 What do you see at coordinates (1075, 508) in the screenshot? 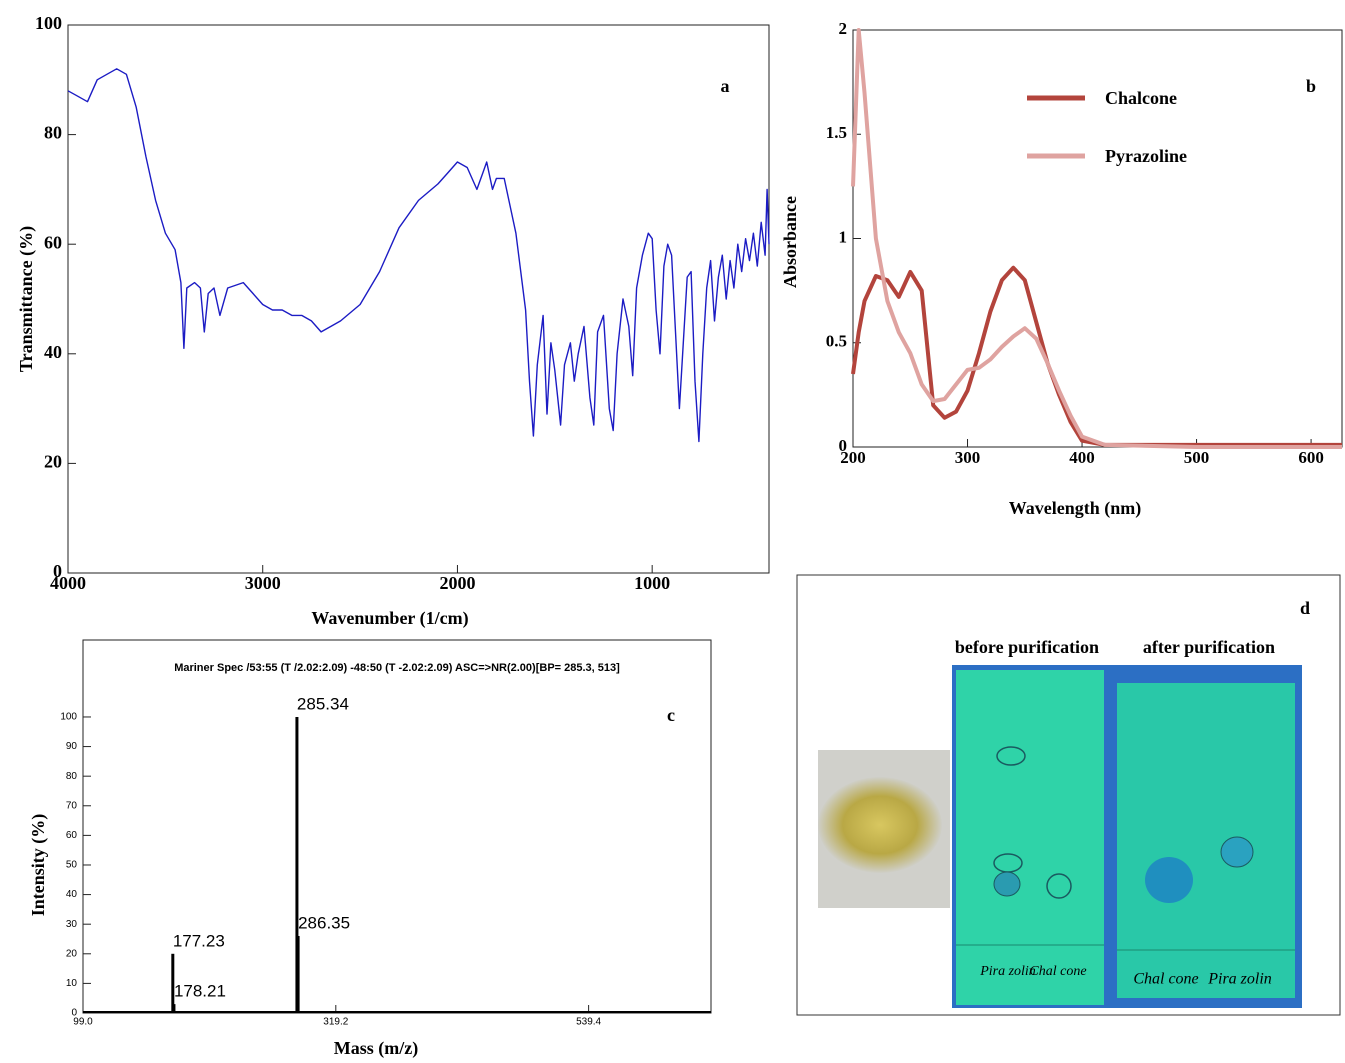
I see `x-axis-label: Wavelength (nm)` at bounding box center [1075, 508].